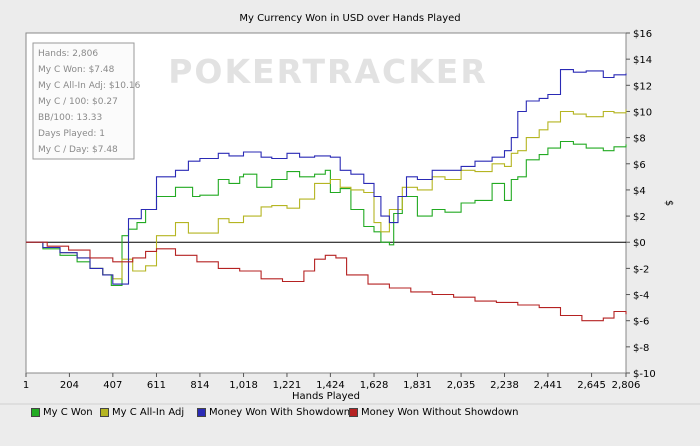 This screenshot has width=700, height=446. Describe the element at coordinates (199, 385) in the screenshot. I see `x-tick-label: 814` at that location.